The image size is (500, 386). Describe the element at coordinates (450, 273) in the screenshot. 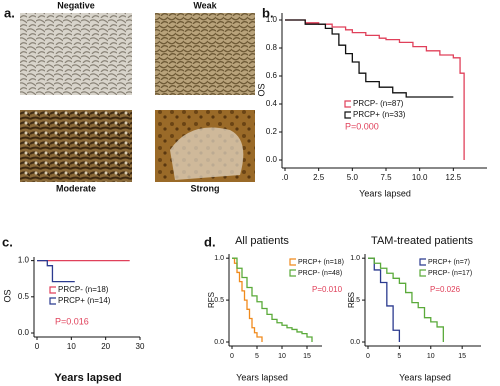

I see `legend-label: PRCP- (n=17)` at that location.